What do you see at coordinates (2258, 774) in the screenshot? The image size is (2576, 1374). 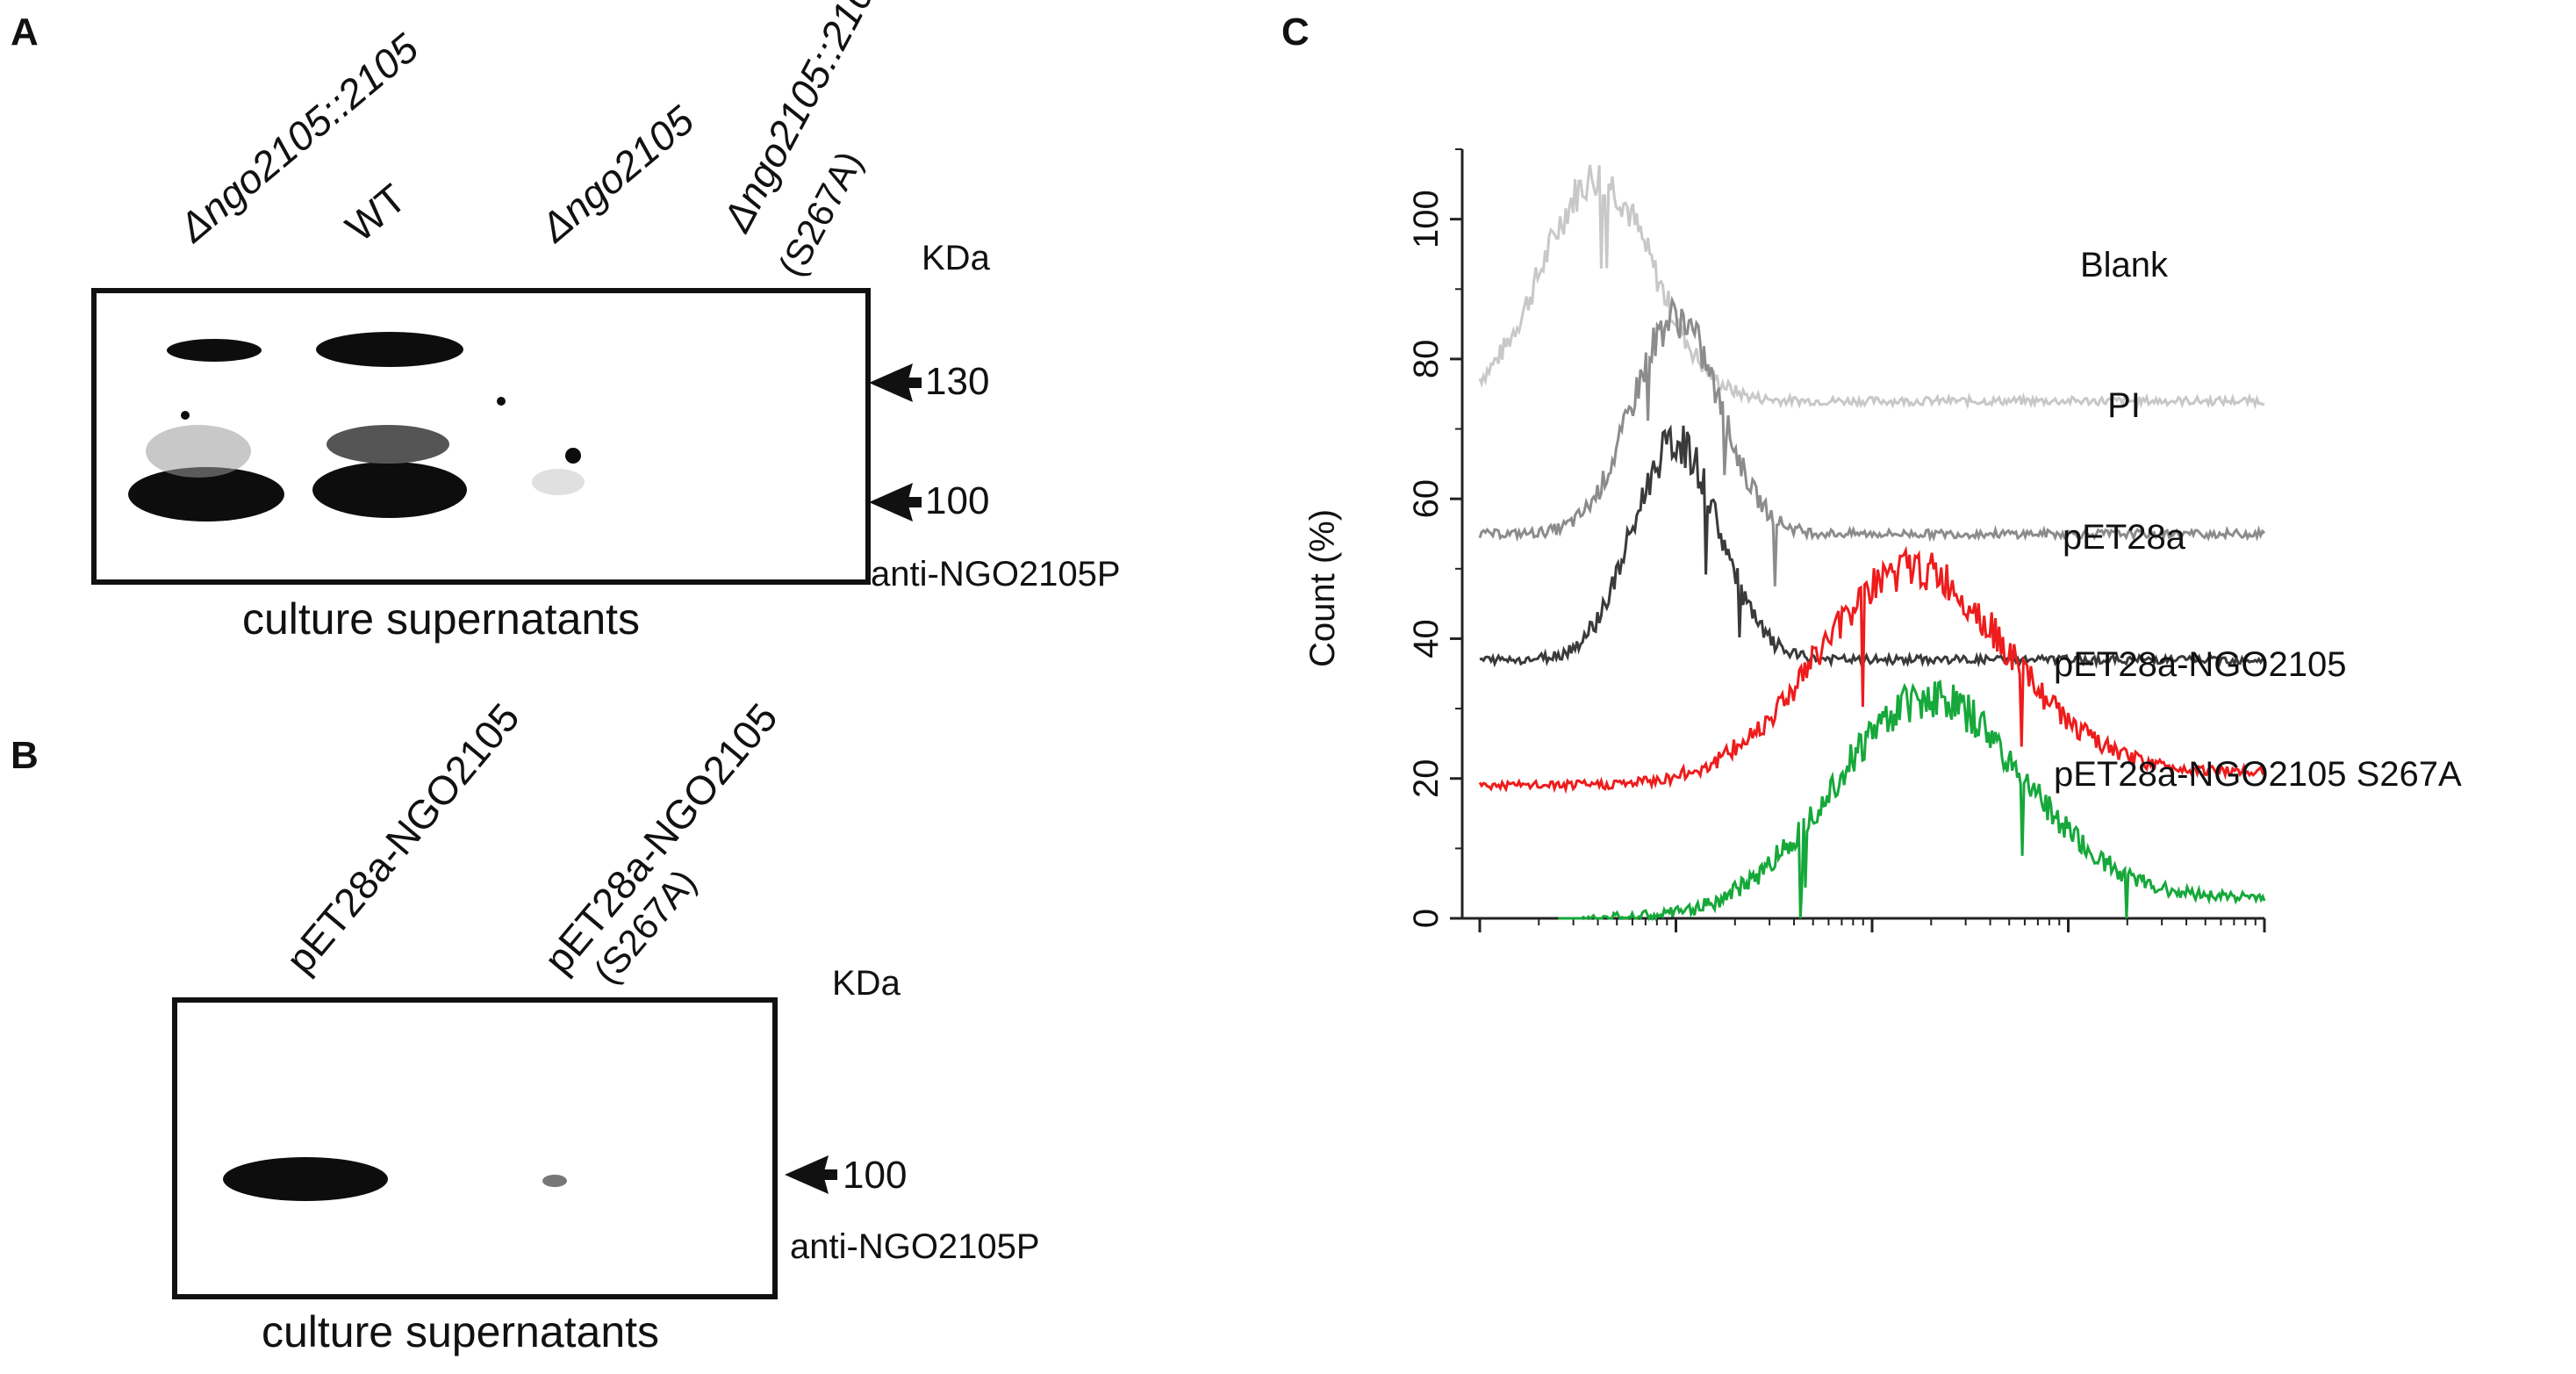 I see `series-label-4: pET28a-NGO2105 S267A` at bounding box center [2258, 774].